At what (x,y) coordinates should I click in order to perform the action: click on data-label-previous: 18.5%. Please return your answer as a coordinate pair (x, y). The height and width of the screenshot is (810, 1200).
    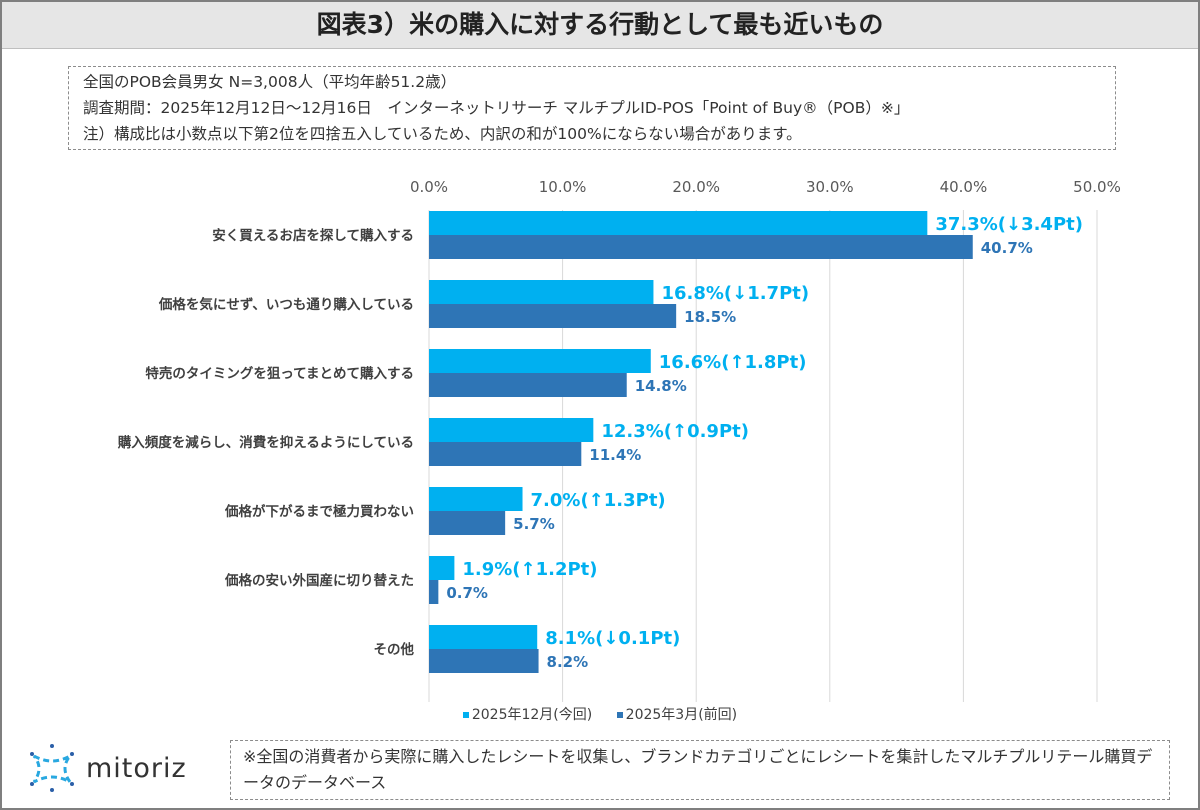
    Looking at the image, I should click on (710, 317).